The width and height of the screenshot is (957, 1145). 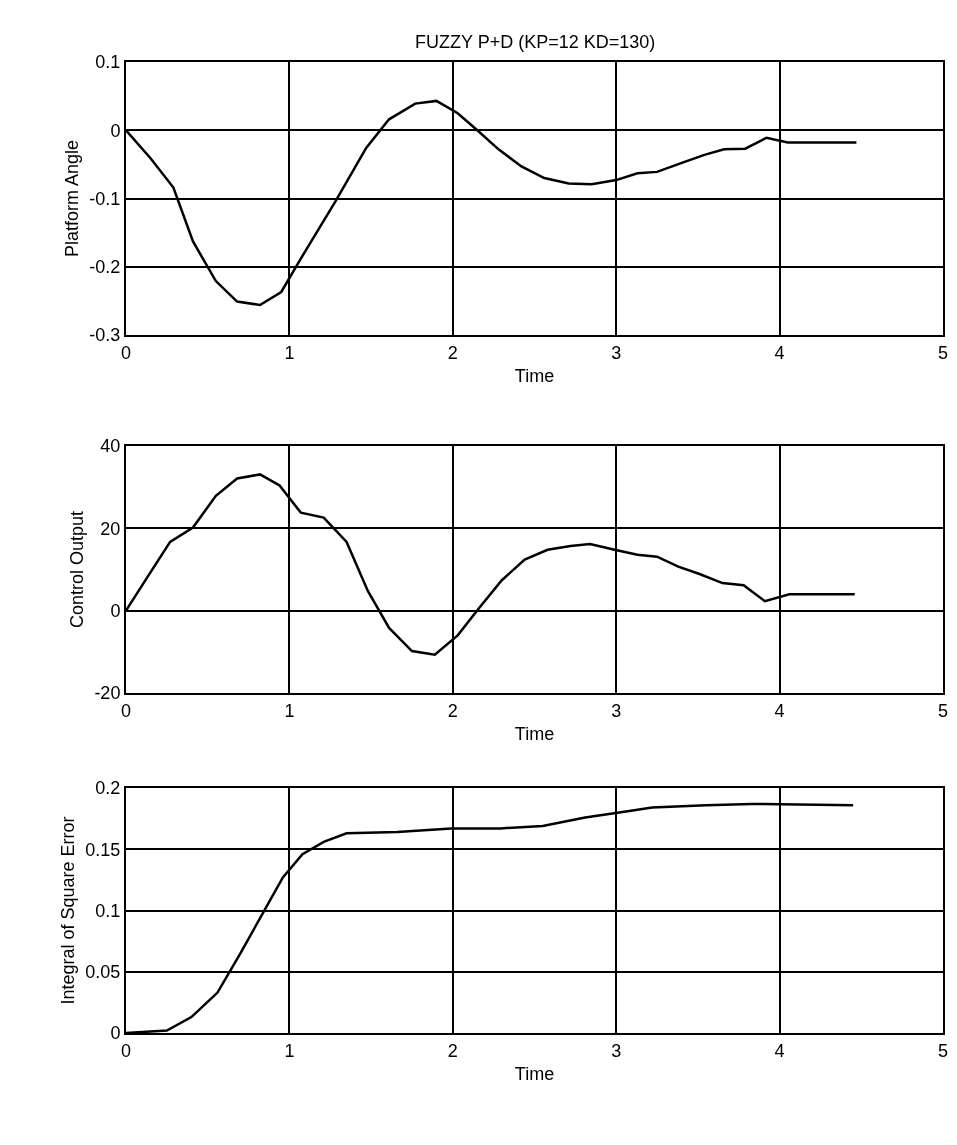 I want to click on y-tick-label: -0.1, so click(x=105, y=198).